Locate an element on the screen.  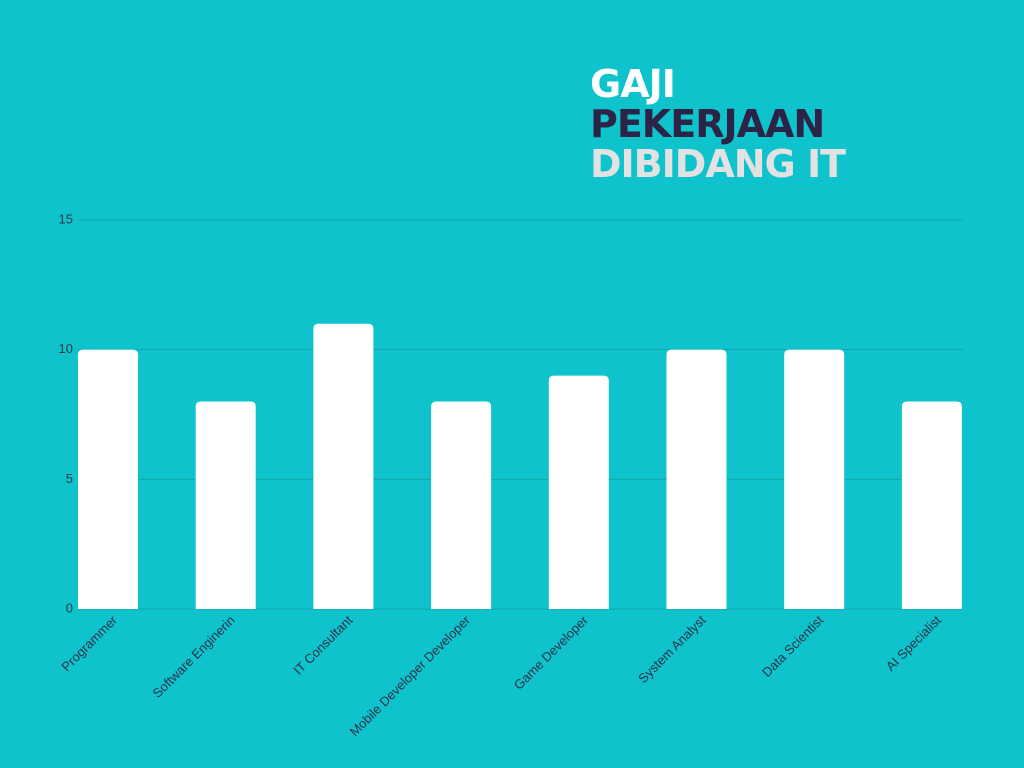
title-line: PEKERJAAN is located at coordinates (707, 124).